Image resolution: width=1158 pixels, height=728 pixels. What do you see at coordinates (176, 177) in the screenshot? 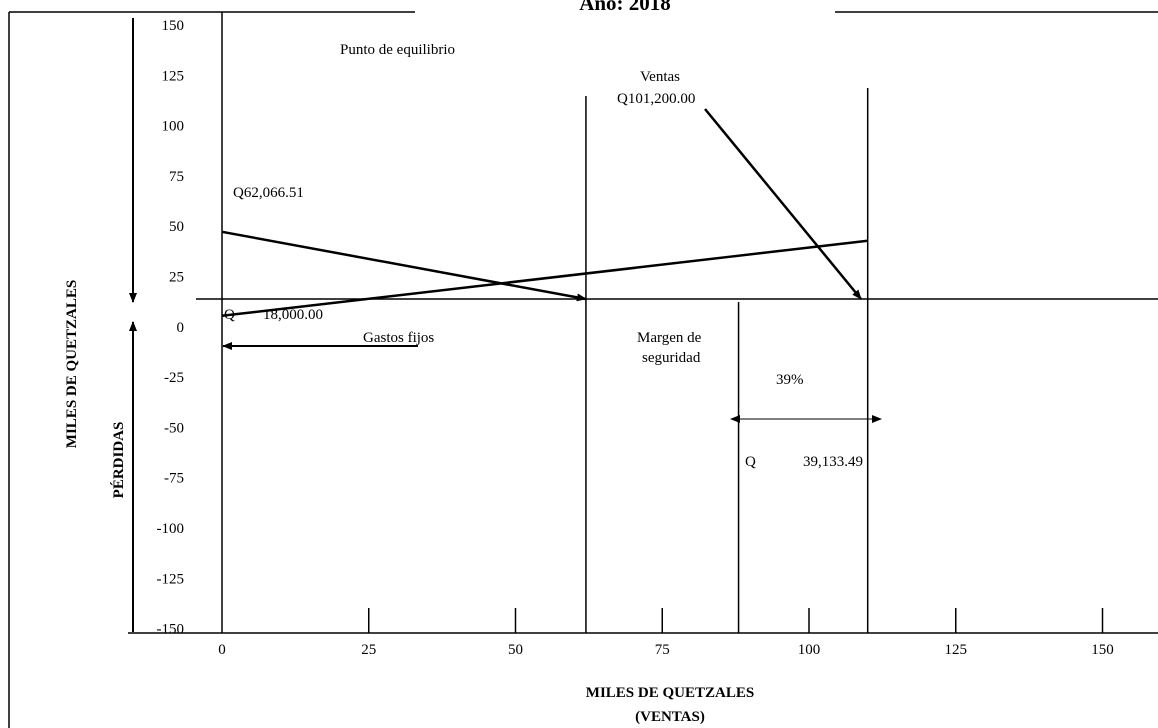
I see `y-tick-label: 75` at bounding box center [176, 177].